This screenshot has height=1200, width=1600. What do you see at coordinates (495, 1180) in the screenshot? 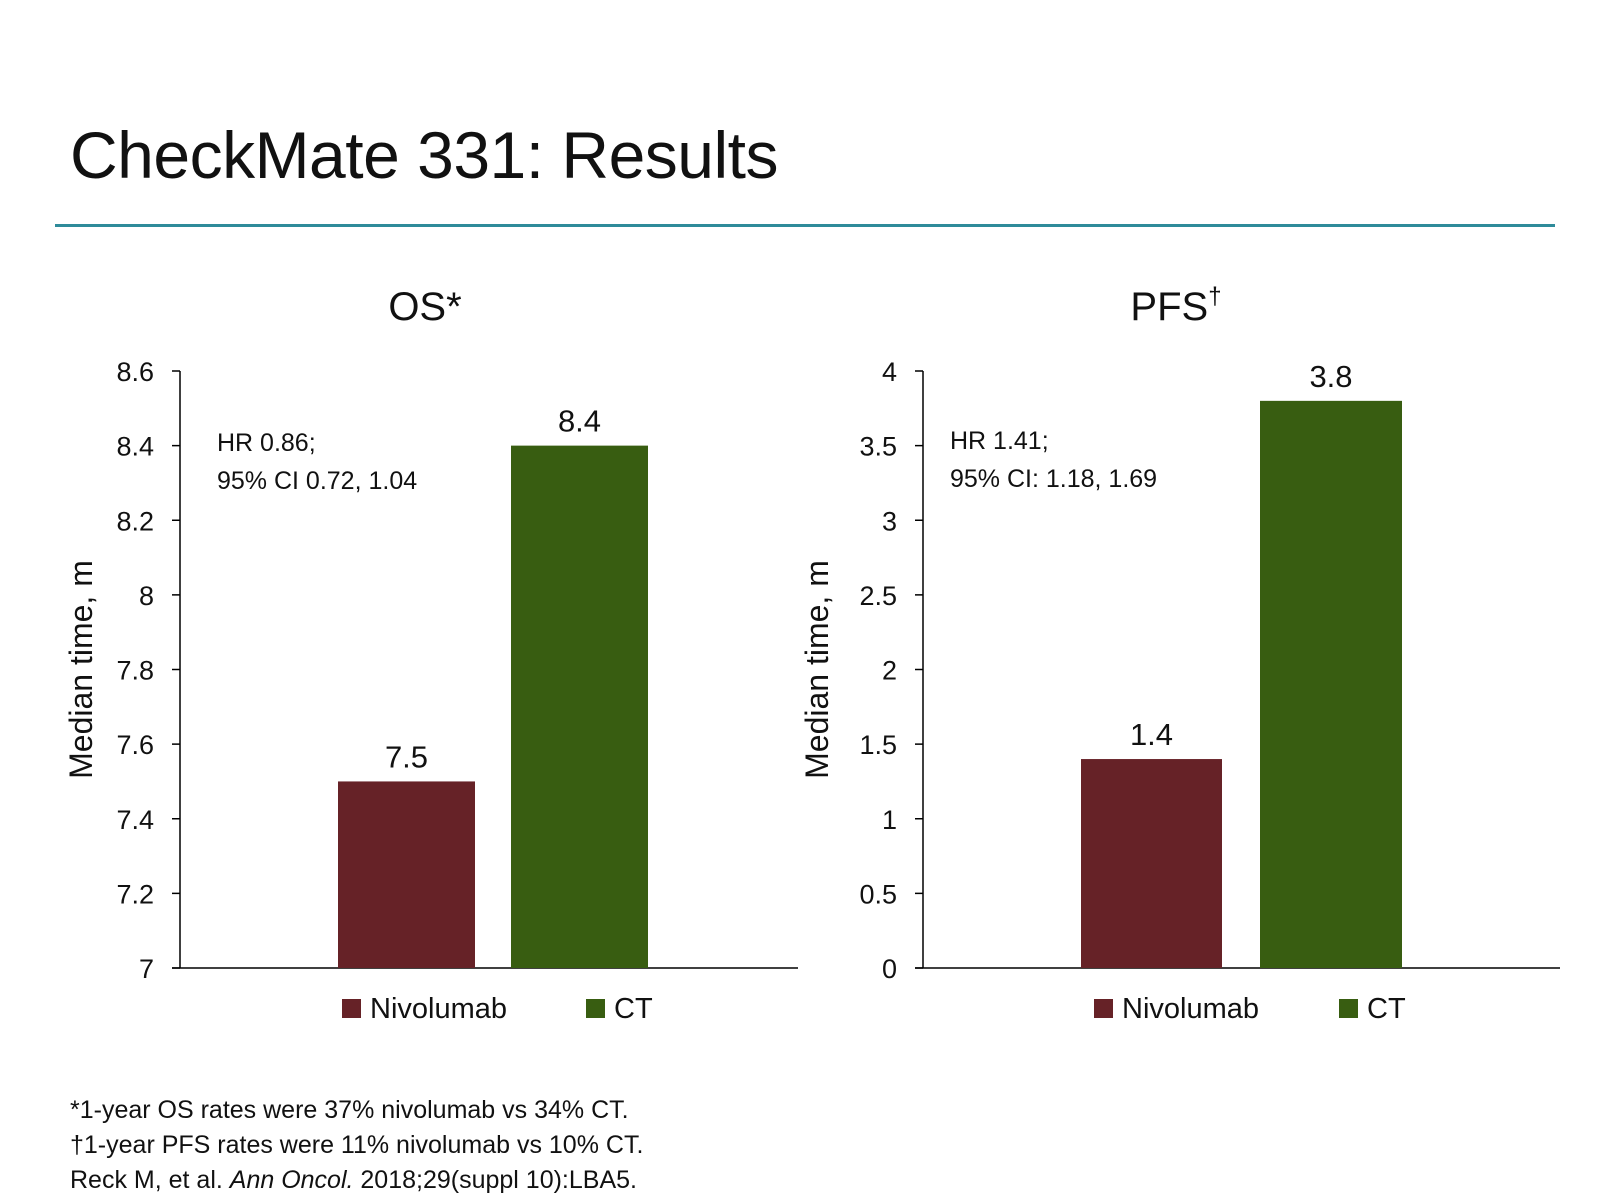
I see `reference-details: 2018;29(suppl 10):LBA5.` at bounding box center [495, 1180].